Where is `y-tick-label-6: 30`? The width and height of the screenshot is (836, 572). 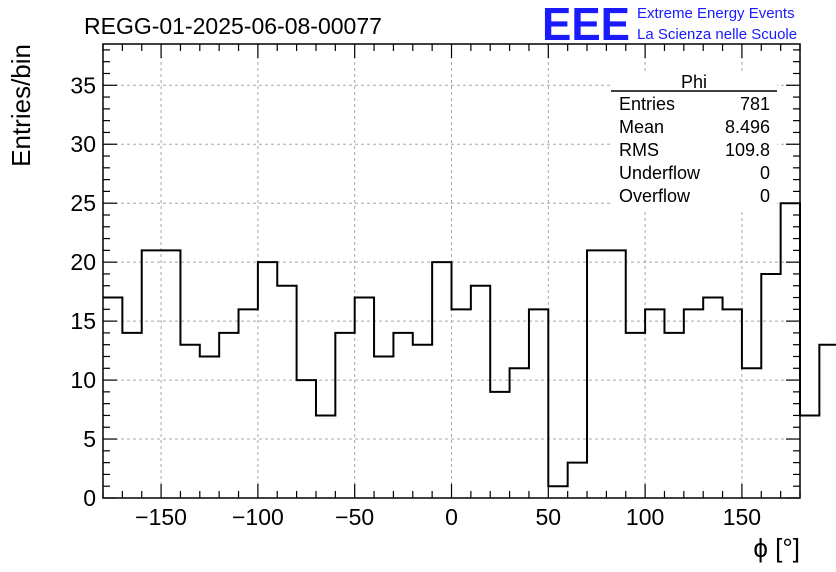 y-tick-label-6: 30 is located at coordinates (83, 144).